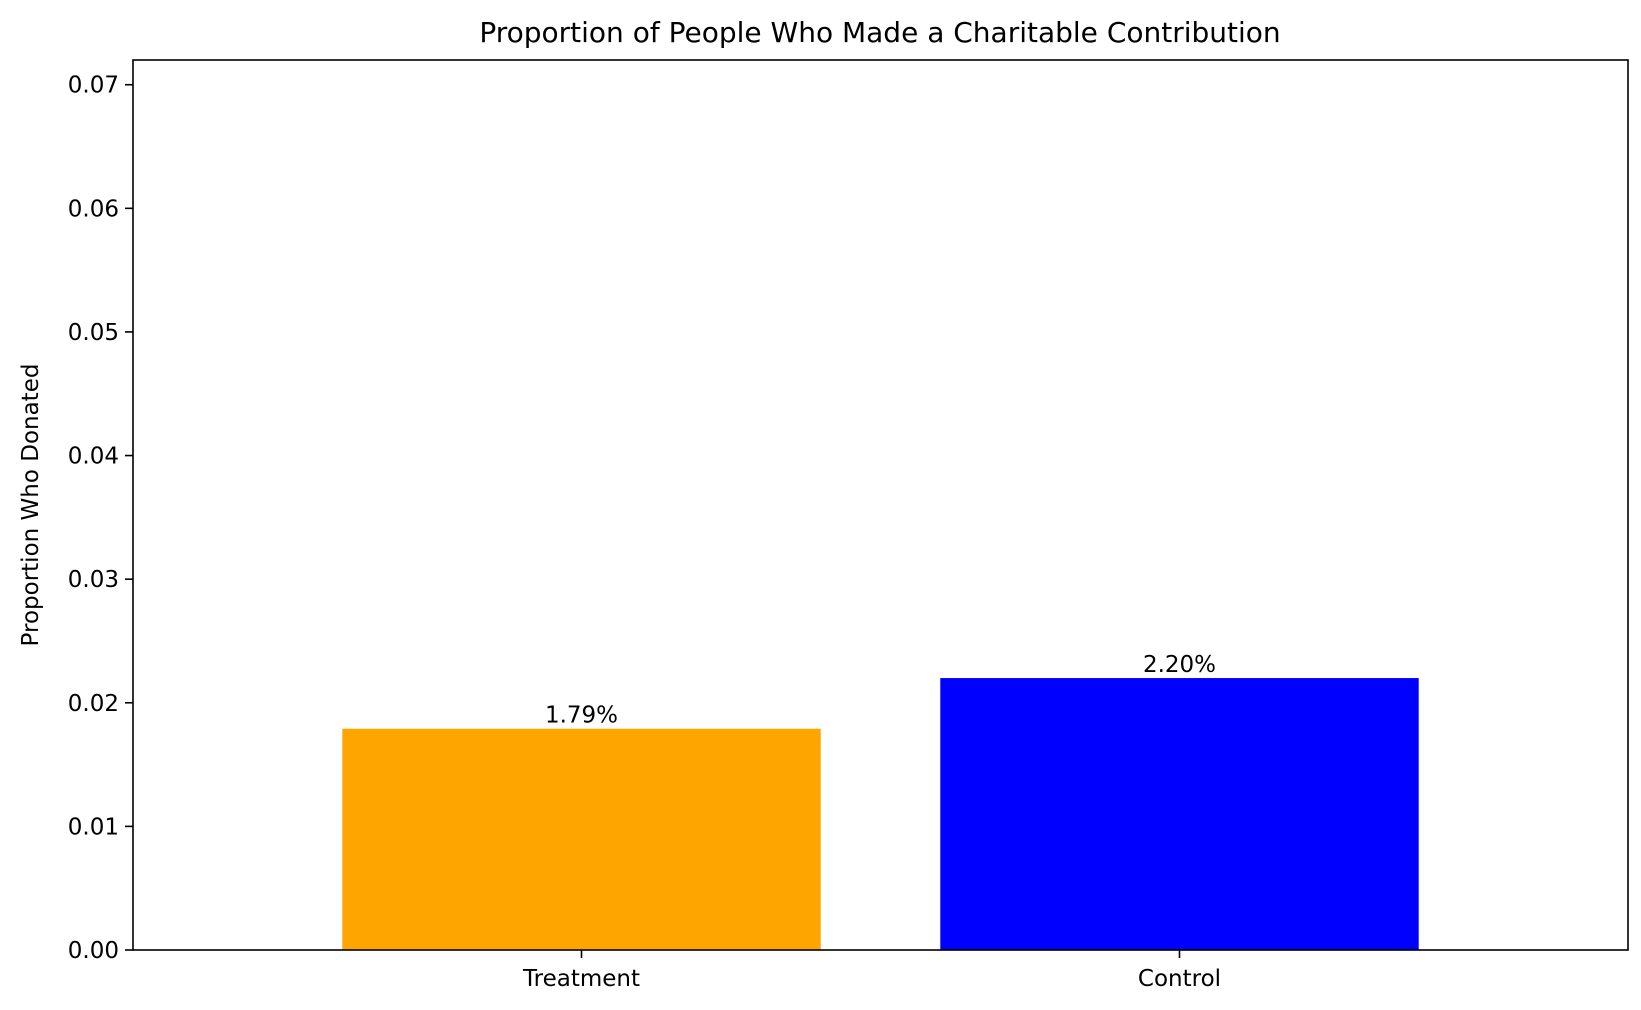 The height and width of the screenshot is (1010, 1641). What do you see at coordinates (93, 704) in the screenshot?
I see `y-tick-label: 0.02` at bounding box center [93, 704].